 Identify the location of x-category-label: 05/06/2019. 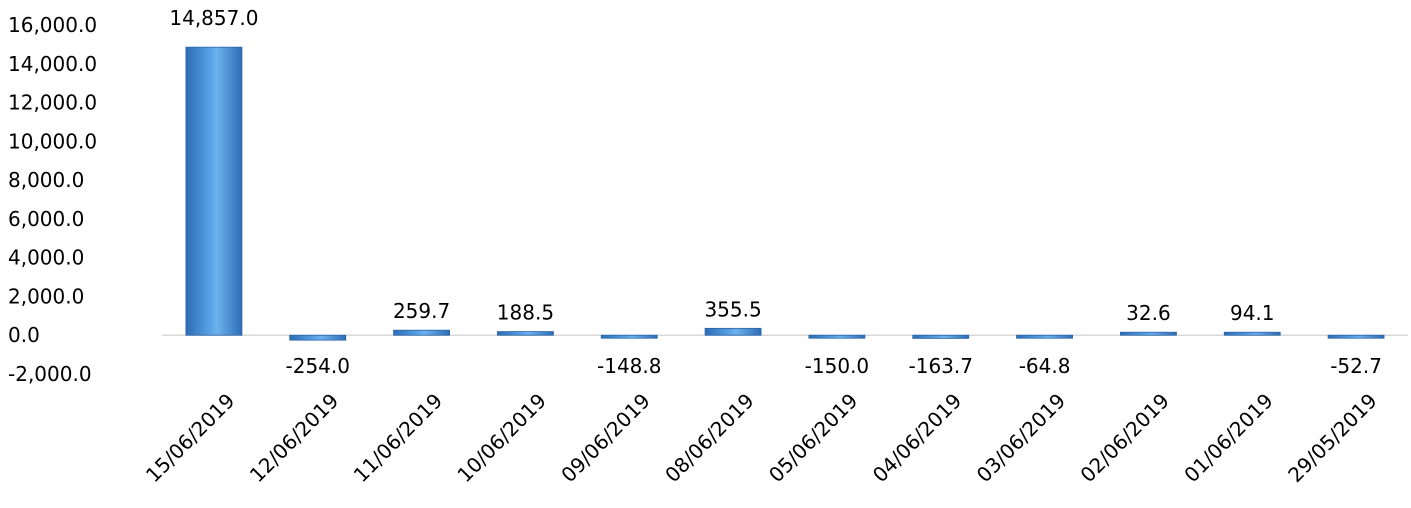
(813, 438).